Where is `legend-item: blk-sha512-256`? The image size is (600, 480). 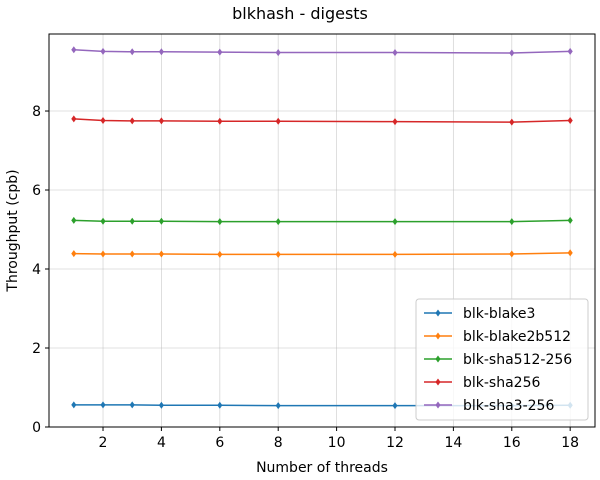 legend-item: blk-sha512-256 is located at coordinates (498, 360).